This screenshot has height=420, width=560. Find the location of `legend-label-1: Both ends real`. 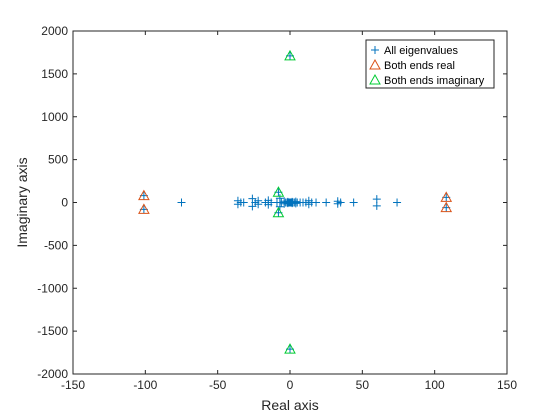

legend-label-1: Both ends real is located at coordinates (419, 66).